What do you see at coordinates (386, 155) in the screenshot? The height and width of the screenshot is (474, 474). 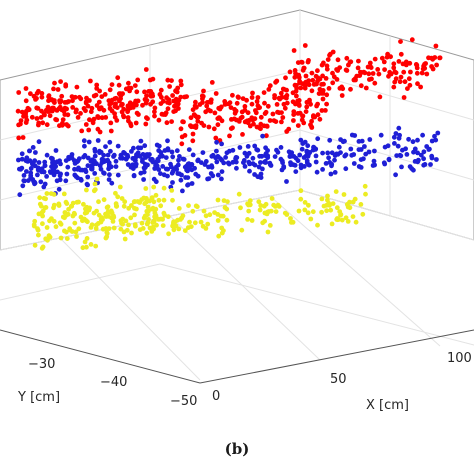 I see `grid-line` at bounding box center [386, 155].